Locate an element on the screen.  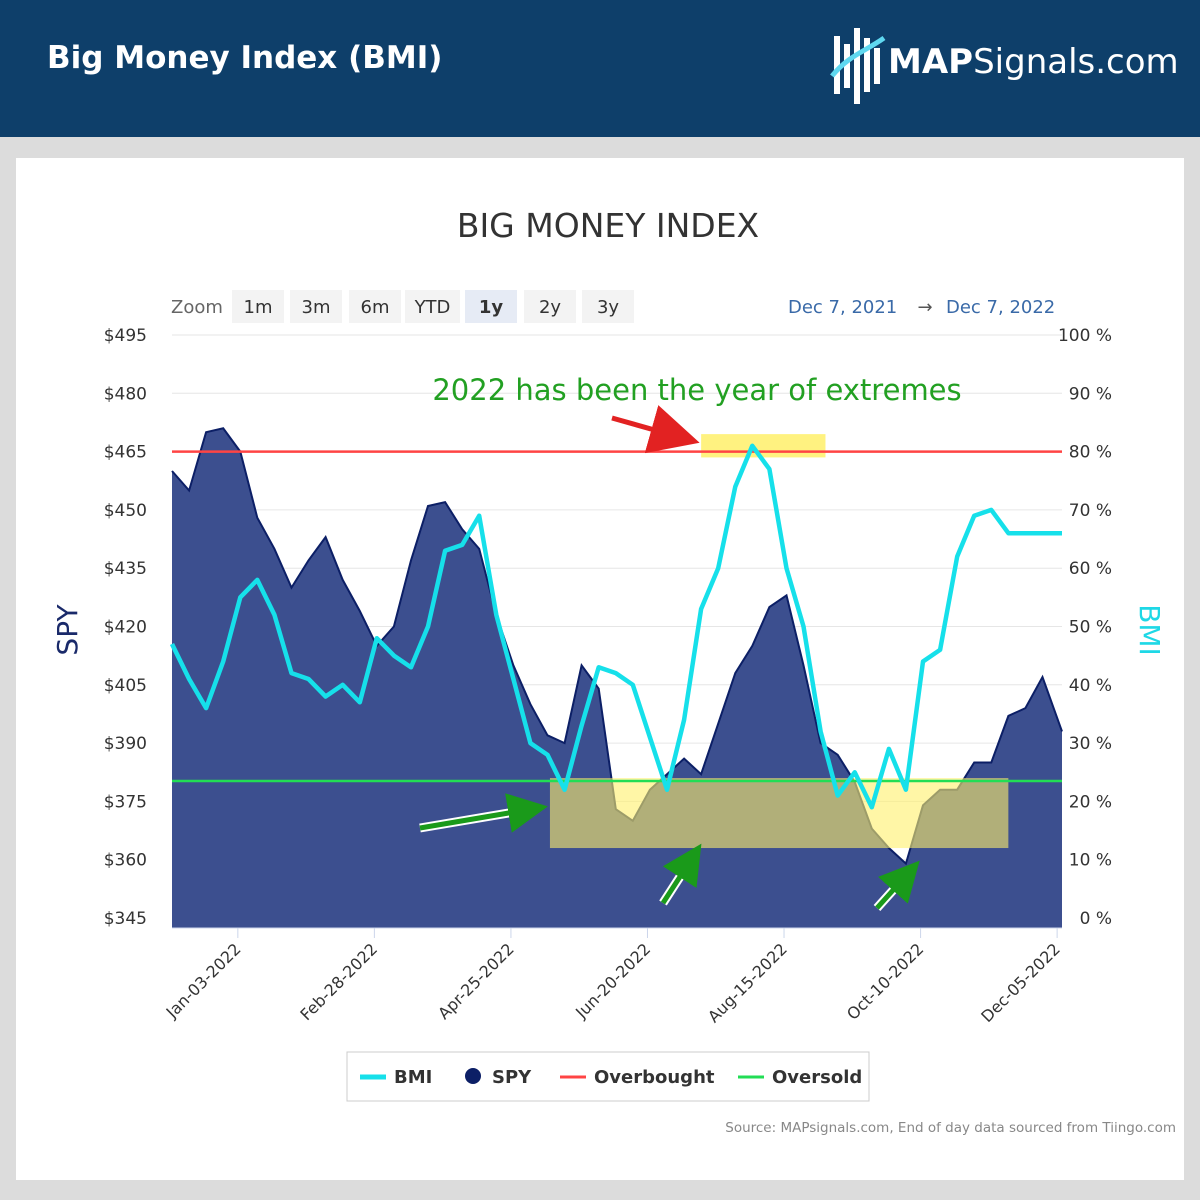
left-tick-label: $450 is located at coordinates (125, 511).